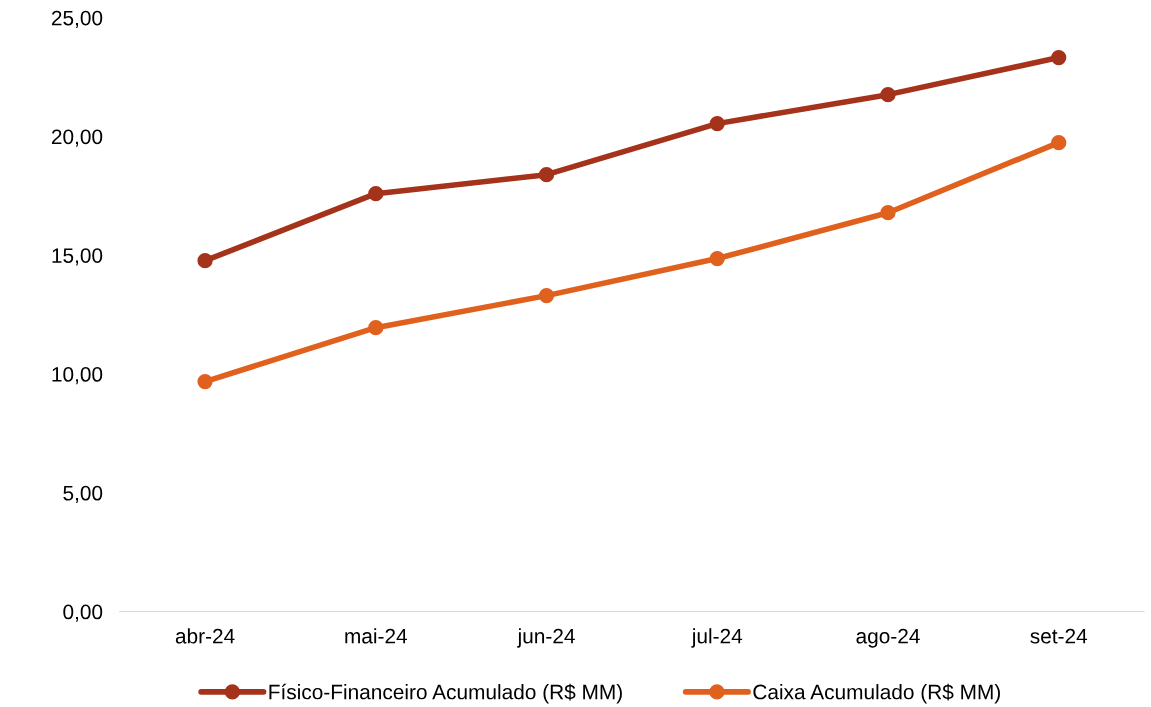 The height and width of the screenshot is (707, 1151). Describe the element at coordinates (376, 636) in the screenshot. I see `x-tick-label: mai-24` at that location.